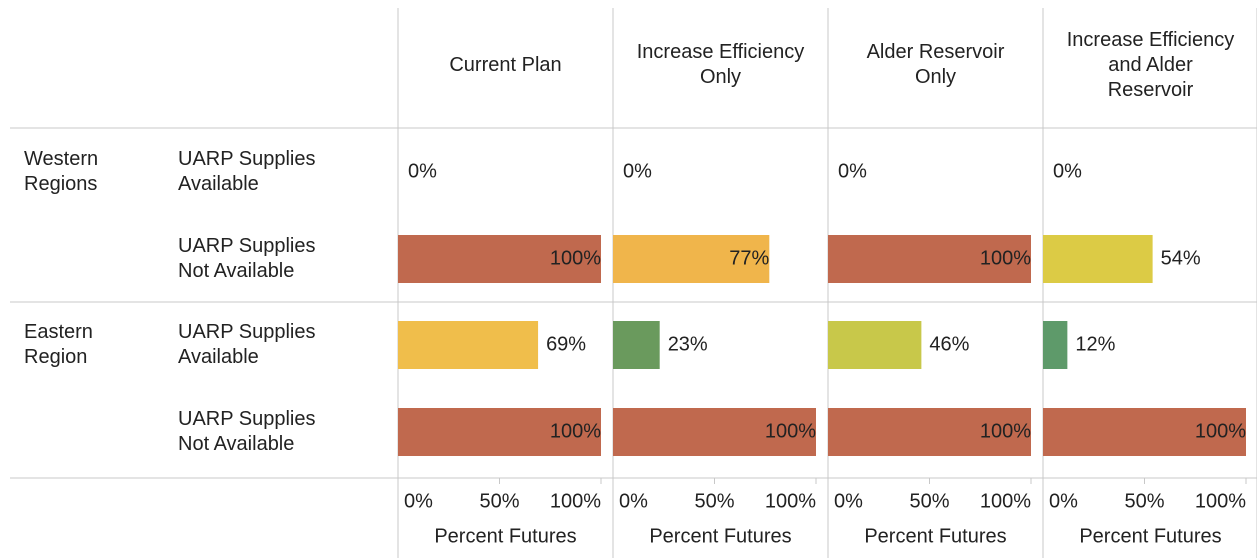 This screenshot has width=1257, height=558. What do you see at coordinates (749, 258) in the screenshot?
I see `value-label: 77%` at bounding box center [749, 258].